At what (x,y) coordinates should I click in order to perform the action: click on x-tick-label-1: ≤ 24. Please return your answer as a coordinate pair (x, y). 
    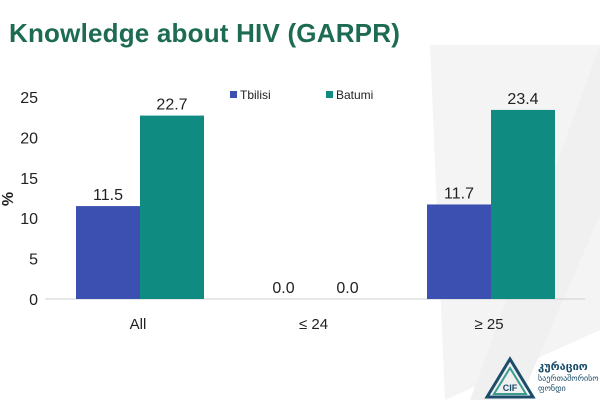
    Looking at the image, I should click on (313, 324).